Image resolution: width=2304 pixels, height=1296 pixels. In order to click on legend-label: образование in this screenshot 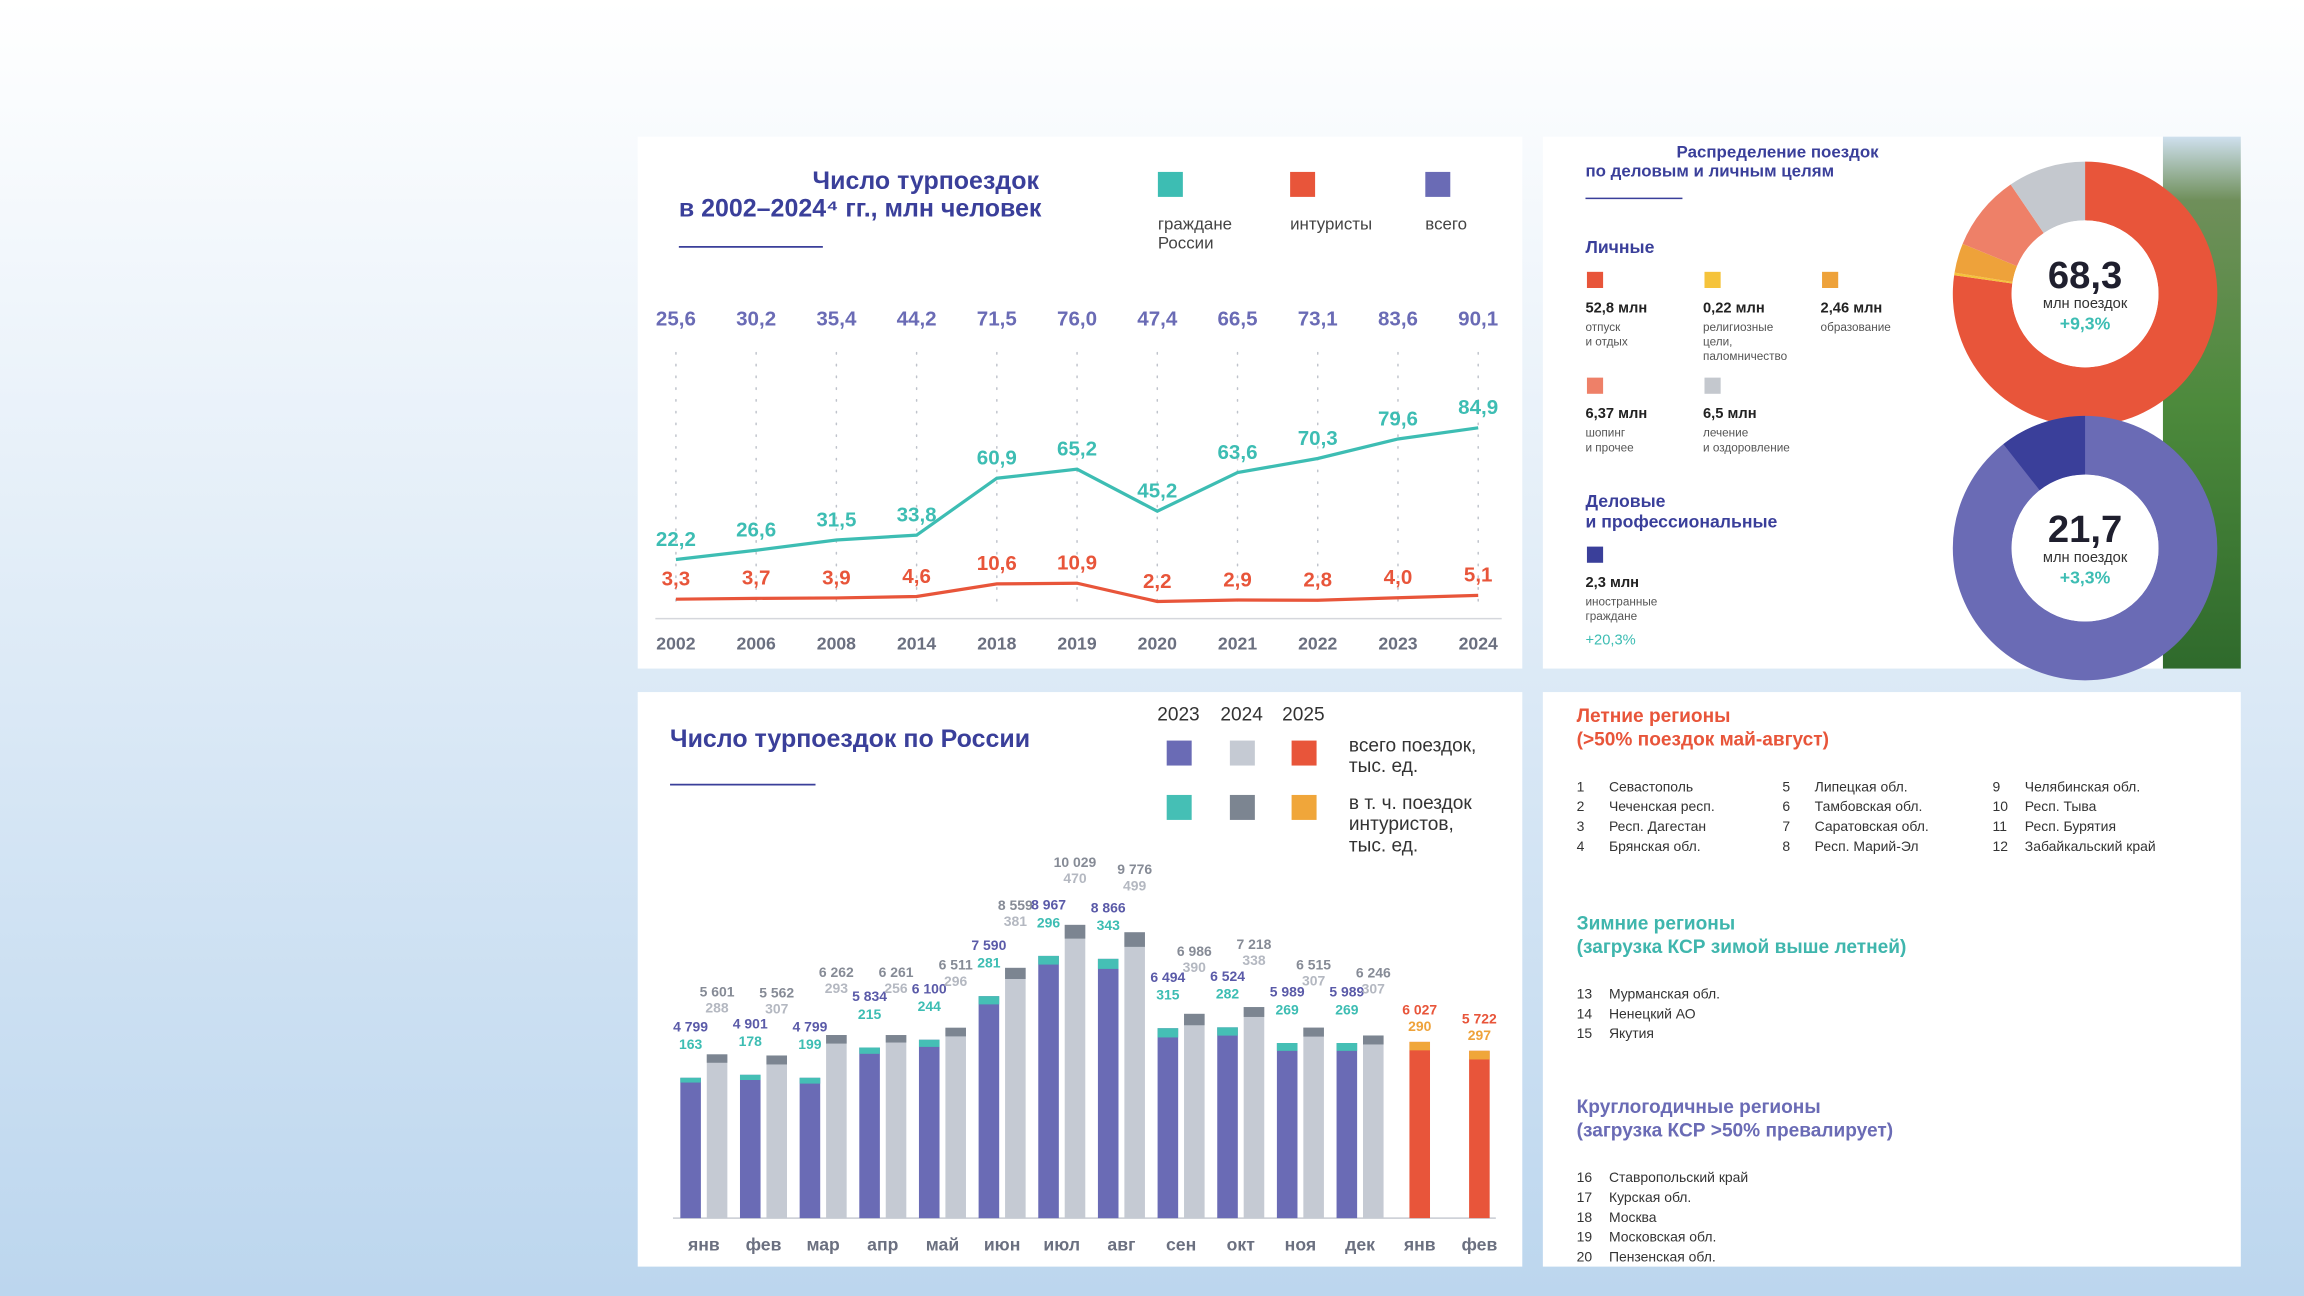, I will do `click(1856, 327)`.